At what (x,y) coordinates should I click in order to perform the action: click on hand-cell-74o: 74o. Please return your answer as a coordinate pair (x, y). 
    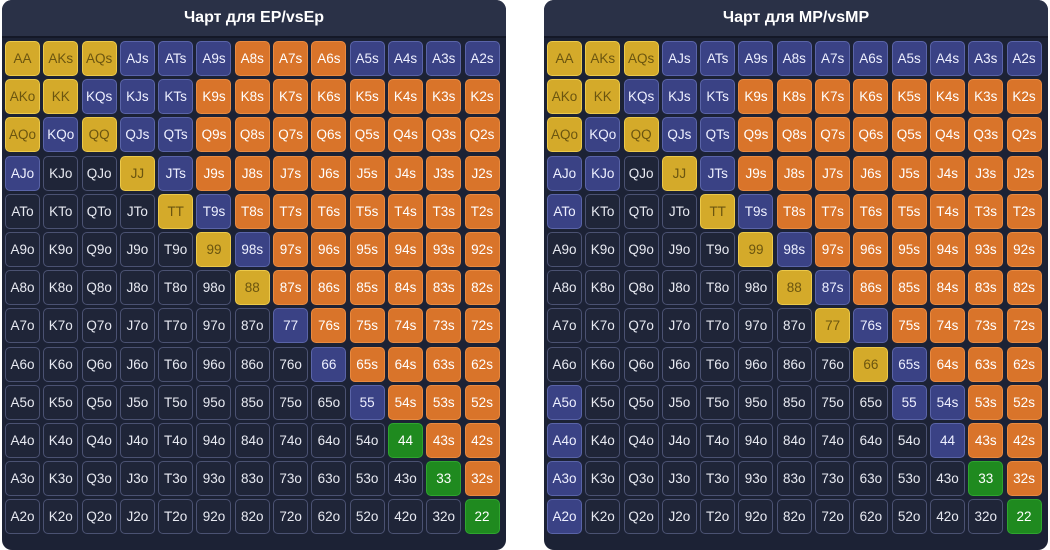
    Looking at the image, I should click on (291, 440).